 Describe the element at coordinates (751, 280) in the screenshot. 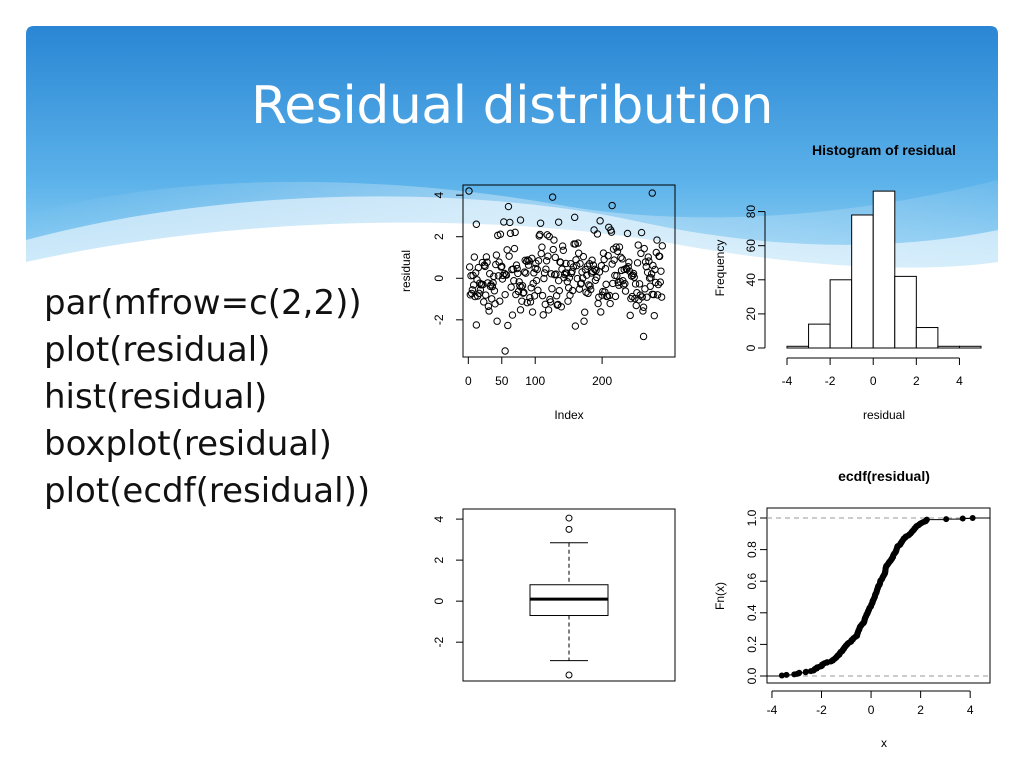

I see `y-tick-label: 40` at that location.